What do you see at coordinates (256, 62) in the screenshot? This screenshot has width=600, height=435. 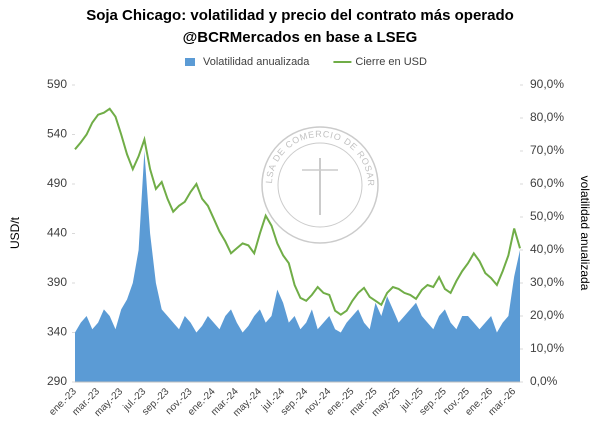 I see `legend-label: Volatilidad anualizada` at bounding box center [256, 62].